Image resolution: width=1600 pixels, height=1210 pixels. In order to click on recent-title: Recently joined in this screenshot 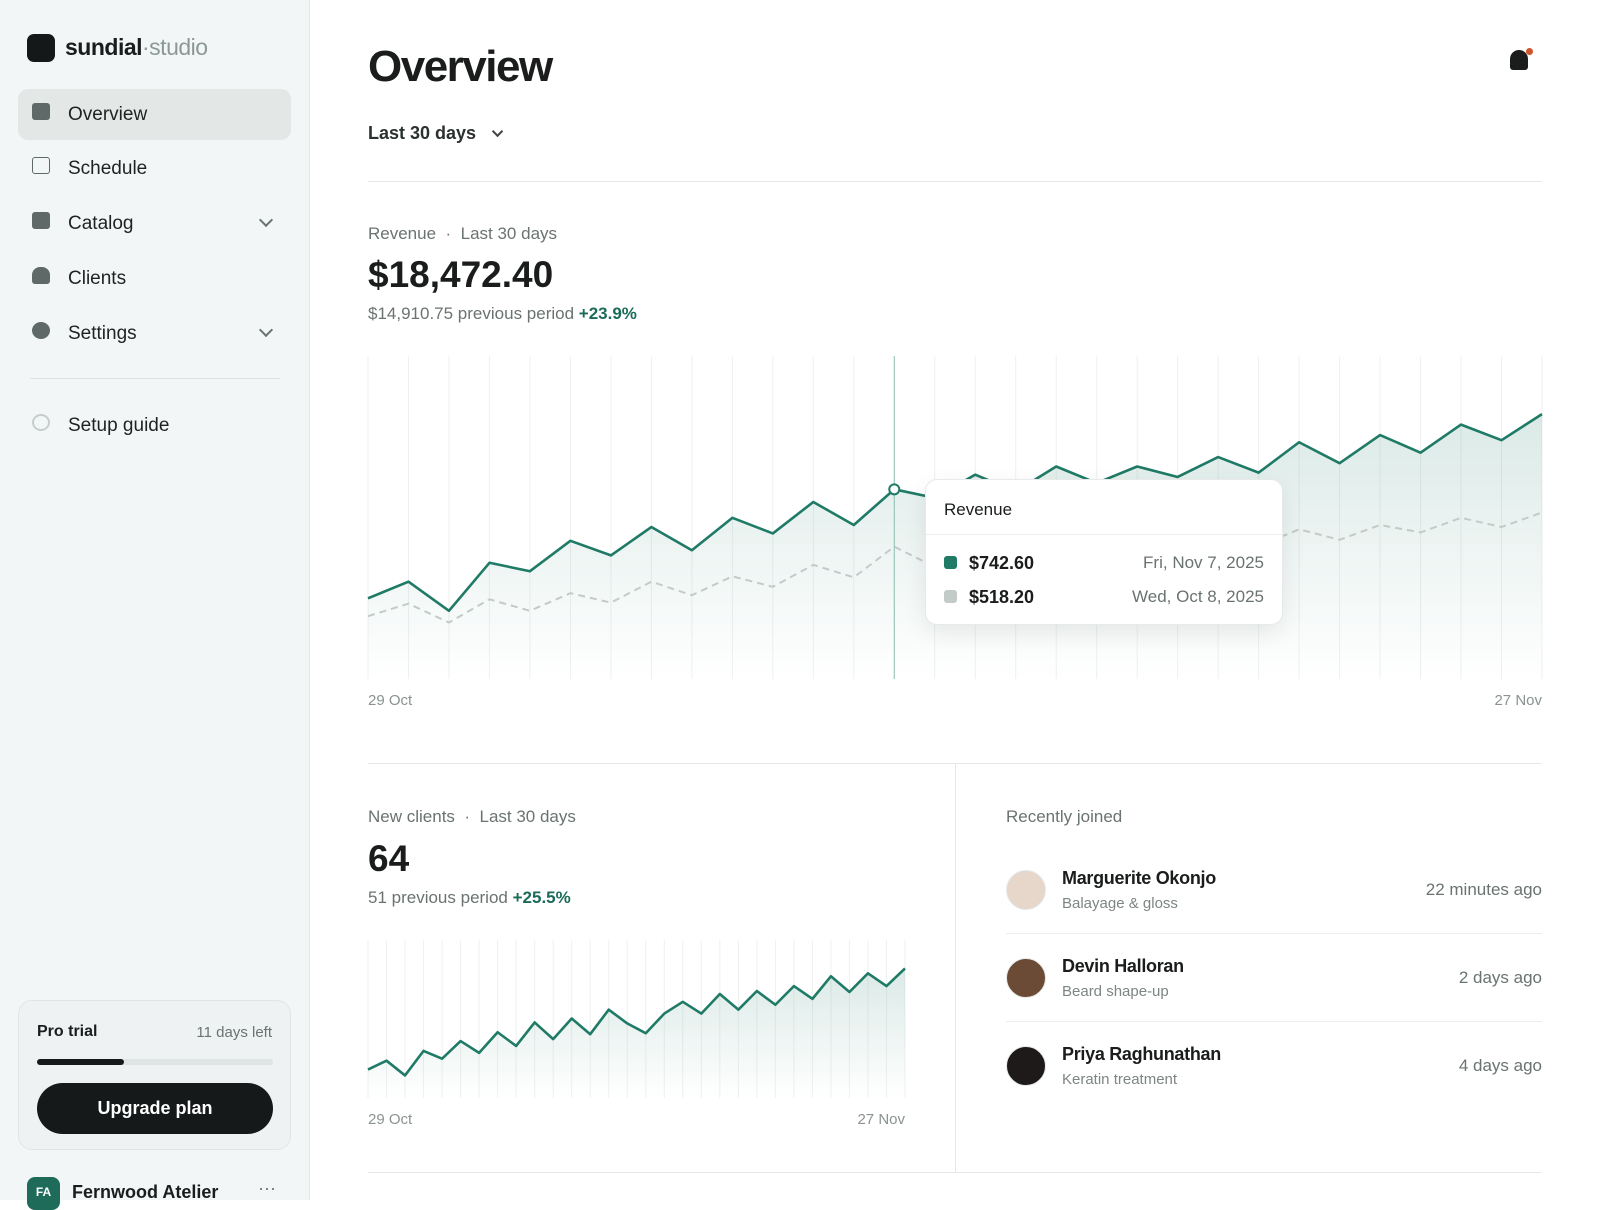, I will do `click(1064, 816)`.